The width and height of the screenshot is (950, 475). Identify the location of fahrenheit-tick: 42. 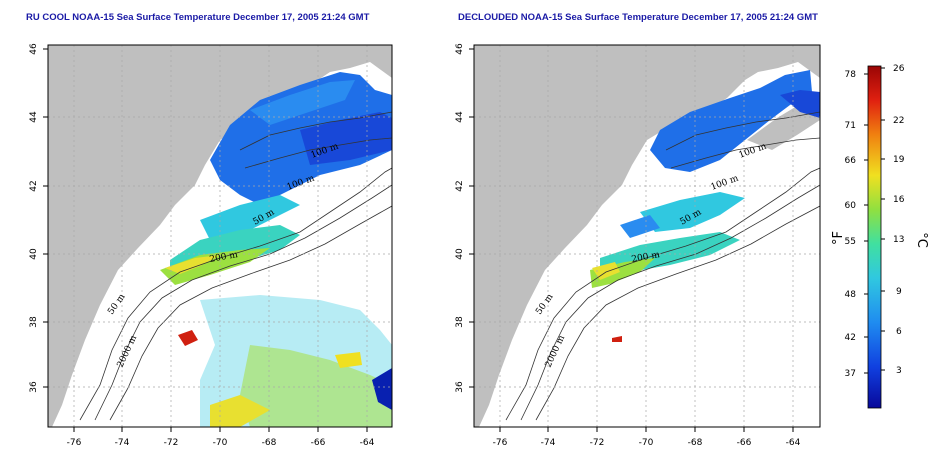
(850, 338).